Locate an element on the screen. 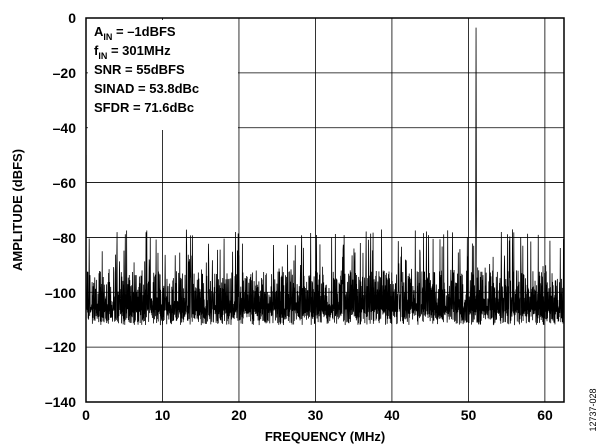 The width and height of the screenshot is (602, 446). annotation-ain-sub: IN is located at coordinates (107, 37).